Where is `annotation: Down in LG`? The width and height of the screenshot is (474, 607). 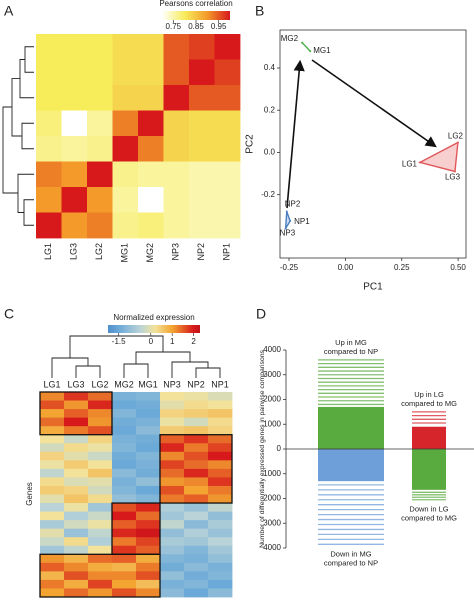 annotation: Down in LG is located at coordinates (428, 509).